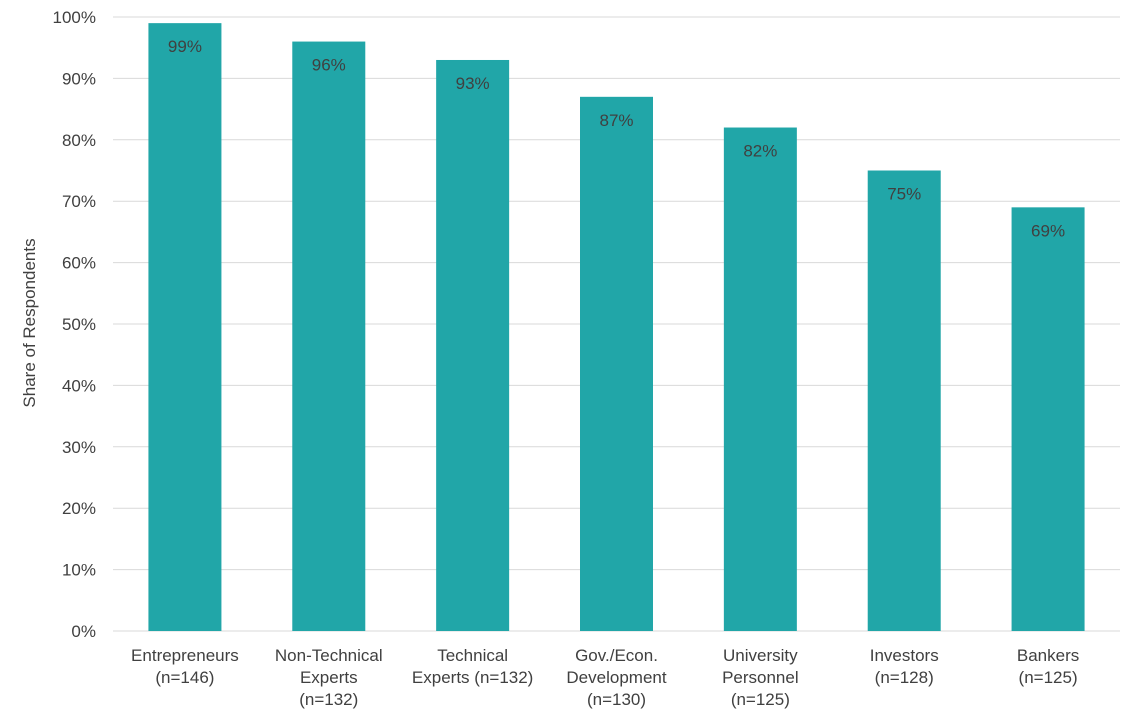  Describe the element at coordinates (185, 46) in the screenshot. I see `data-label: 99%` at that location.